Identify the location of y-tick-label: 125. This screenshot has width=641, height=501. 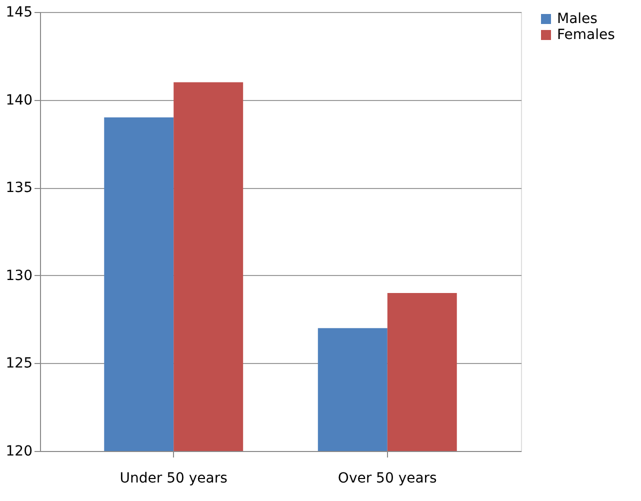
(19, 364).